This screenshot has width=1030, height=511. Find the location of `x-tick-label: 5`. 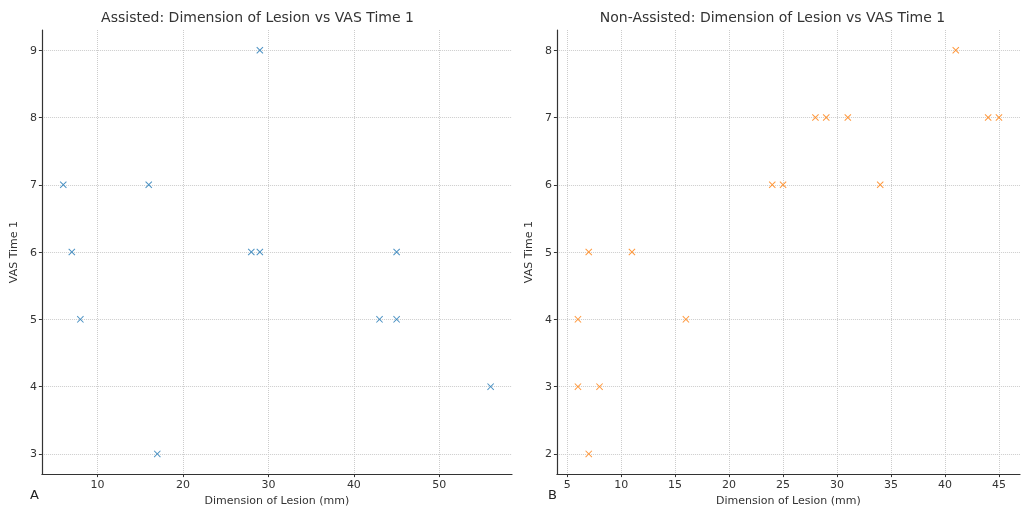

x-tick-label: 5 is located at coordinates (567, 485).